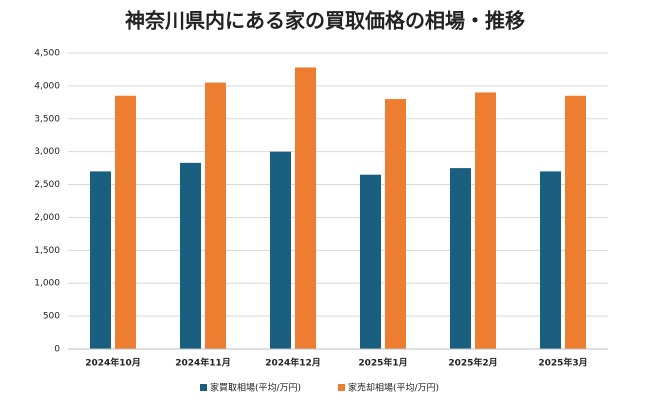 The height and width of the screenshot is (400, 650). What do you see at coordinates (255, 388) in the screenshot?
I see `legend-label: 家買取相場(平均/万円)` at bounding box center [255, 388].